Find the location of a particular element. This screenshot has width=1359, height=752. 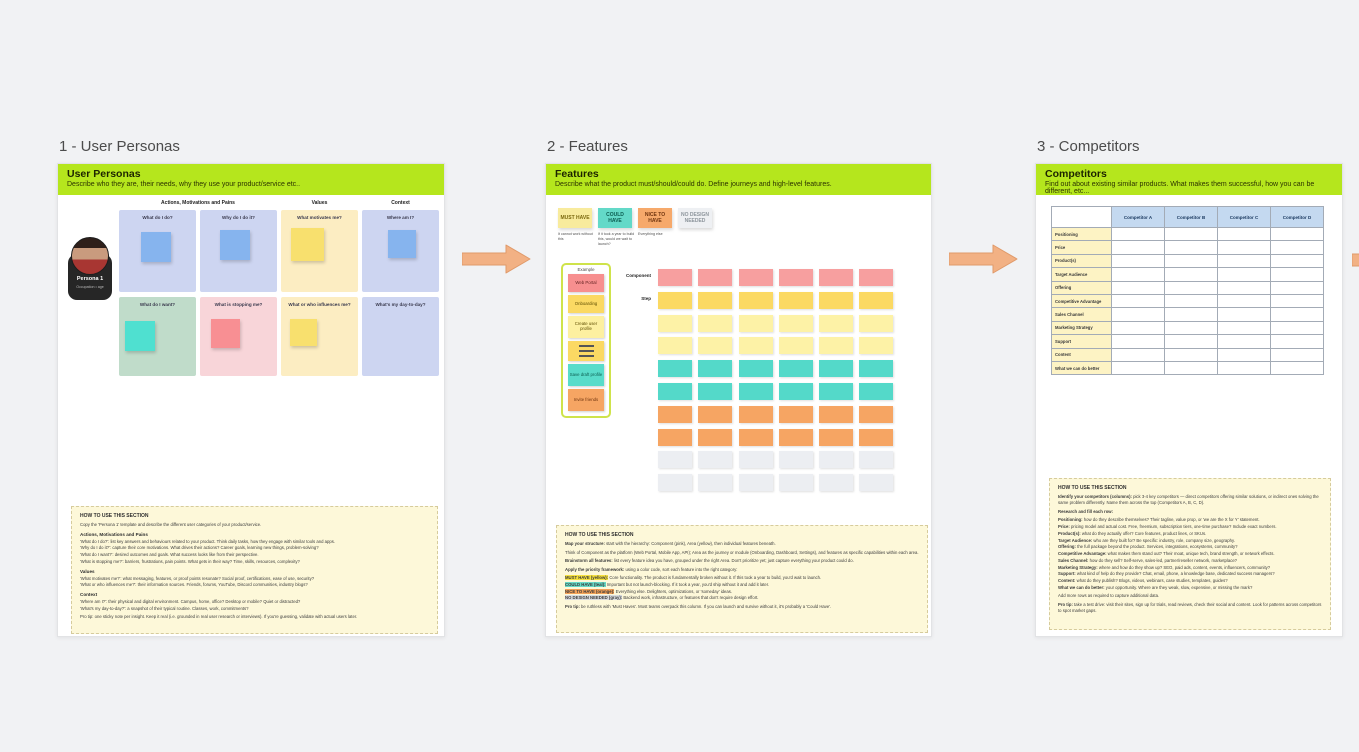

persona-cell: What do I do? is located at coordinates (157, 251).